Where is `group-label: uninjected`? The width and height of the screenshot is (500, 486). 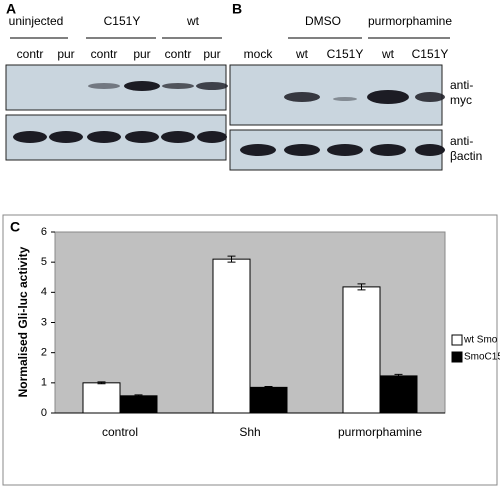 group-label: uninjected is located at coordinates (36, 21).